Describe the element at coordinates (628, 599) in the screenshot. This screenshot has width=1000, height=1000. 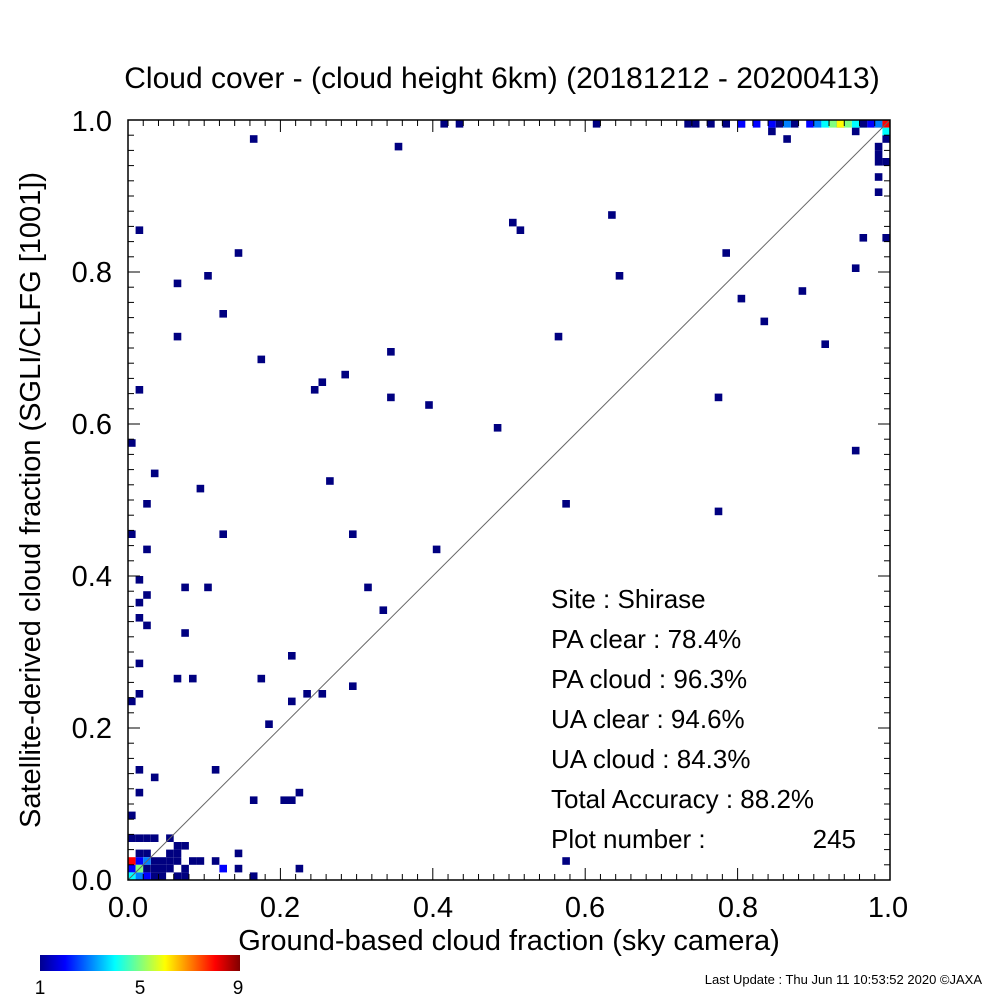
I see `site-label: Site : Shirase` at that location.